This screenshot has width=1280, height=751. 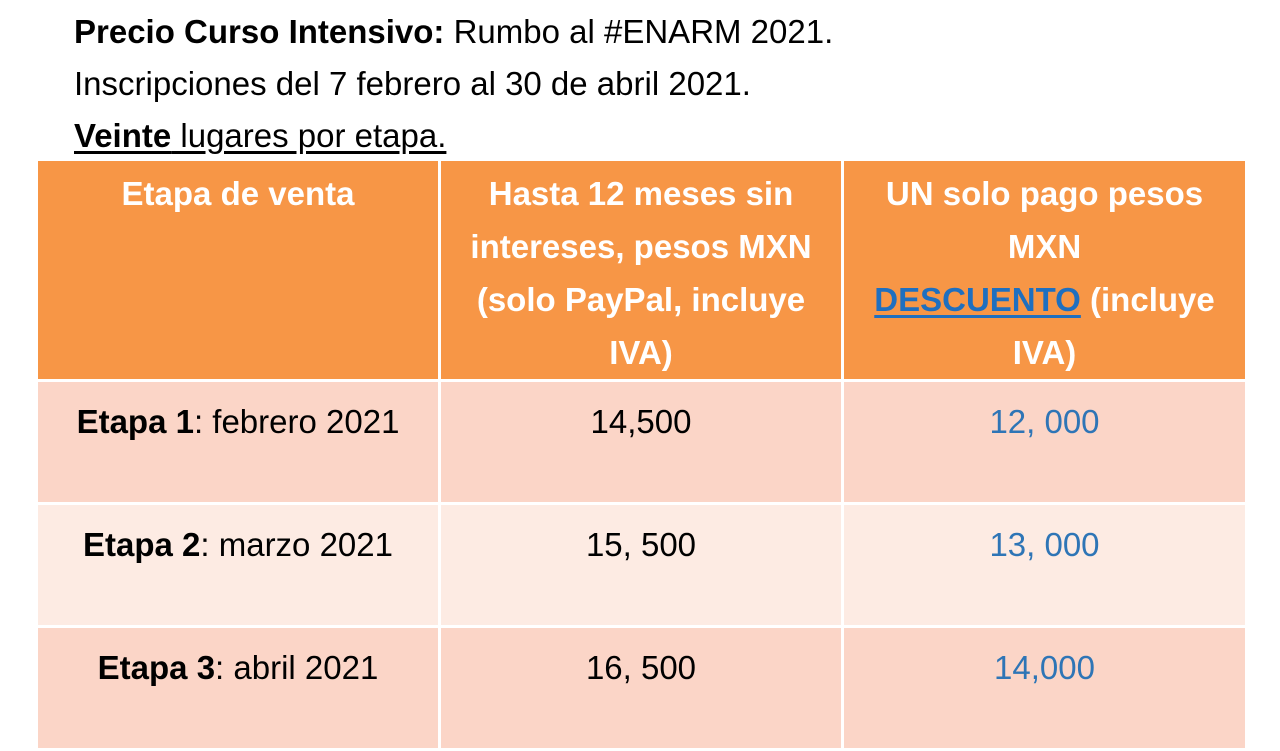 I want to click on installments-price: 15, 500, so click(x=641, y=565).